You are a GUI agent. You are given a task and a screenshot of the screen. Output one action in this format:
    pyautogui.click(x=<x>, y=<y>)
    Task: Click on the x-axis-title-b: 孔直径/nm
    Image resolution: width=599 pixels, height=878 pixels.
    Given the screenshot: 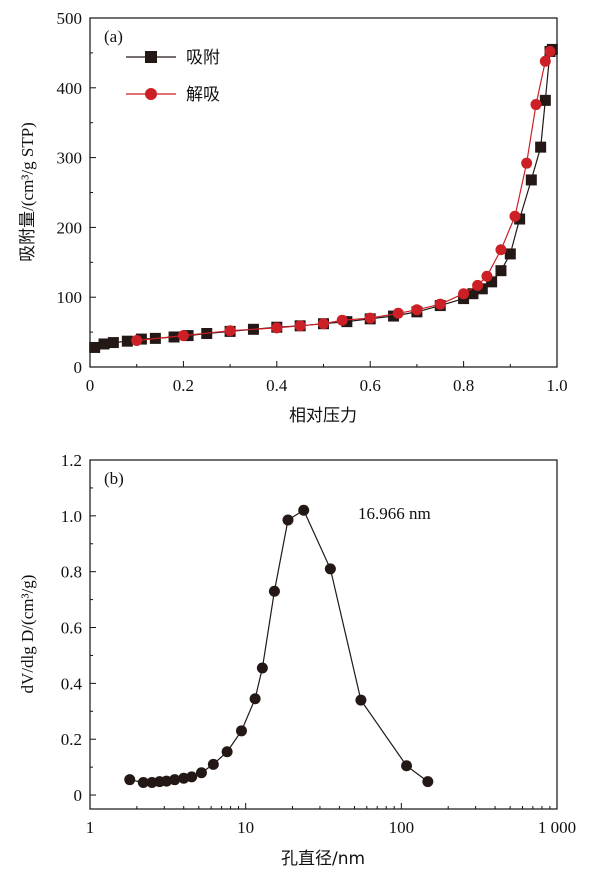 What is the action you would take?
    pyautogui.click(x=323, y=859)
    